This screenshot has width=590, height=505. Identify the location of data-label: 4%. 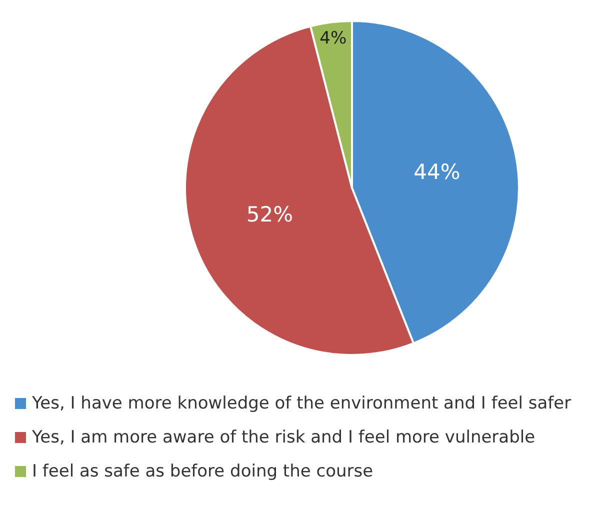
(333, 38).